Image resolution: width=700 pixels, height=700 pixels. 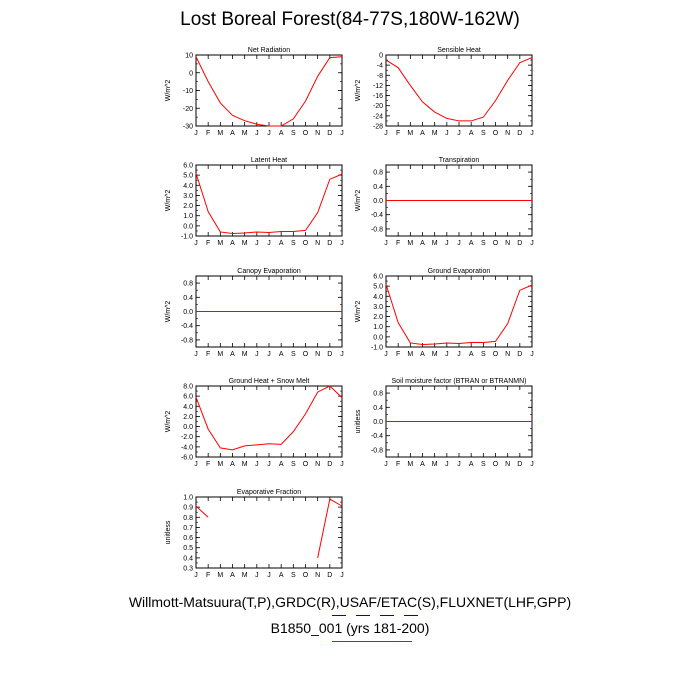 I want to click on ytick-label: 2.0, so click(x=378, y=317).